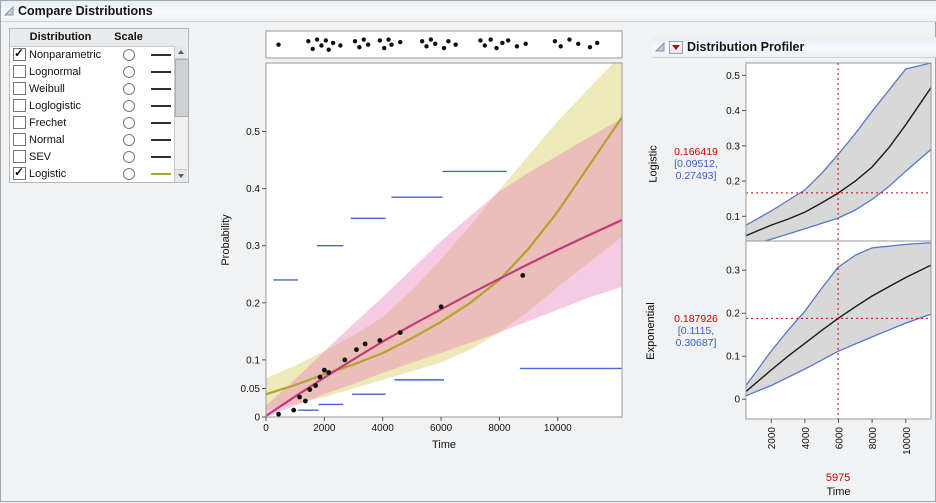 This screenshot has height=503, width=936. I want to click on predicted-value: 0.187926, so click(696, 319).